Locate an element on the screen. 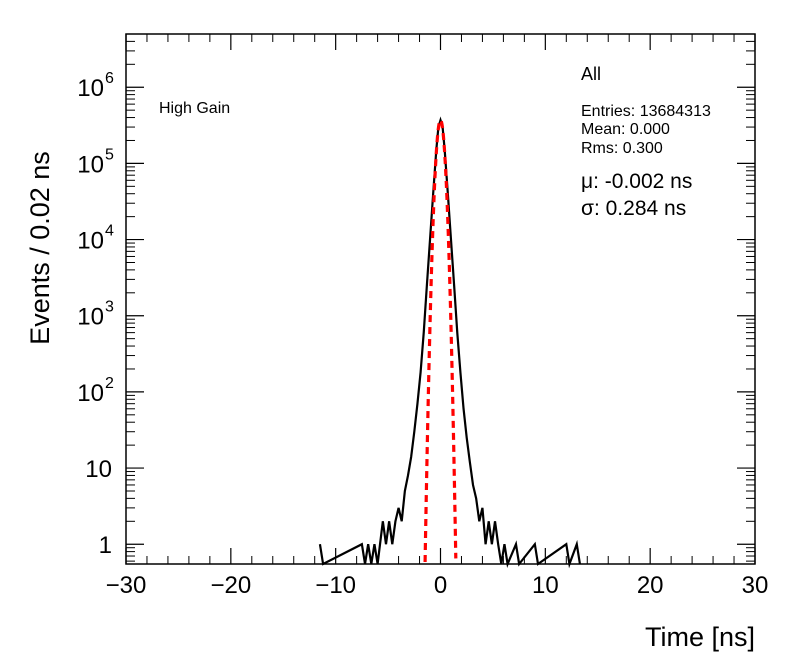  x-tick-label: −20 is located at coordinates (230, 585).